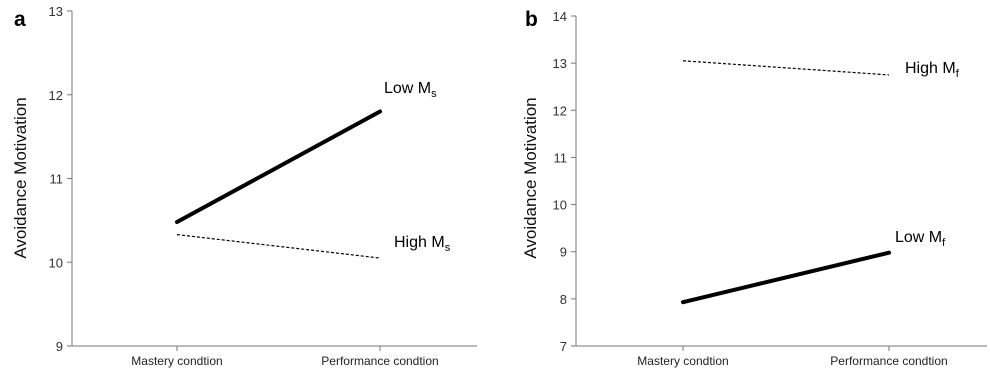 The image size is (990, 377). I want to click on y-tick-label: 8, so click(563, 299).